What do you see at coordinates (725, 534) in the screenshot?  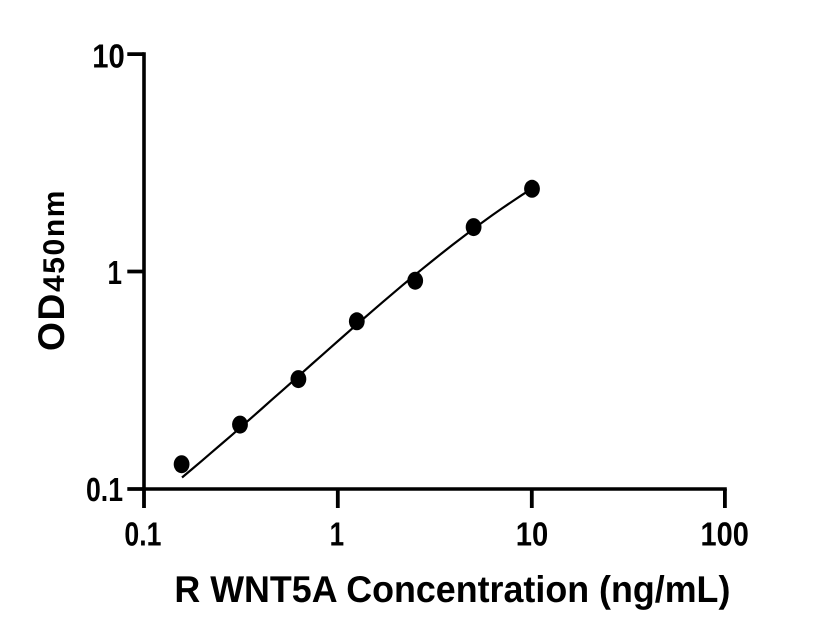 I see `svg-text: 100` at bounding box center [725, 534].